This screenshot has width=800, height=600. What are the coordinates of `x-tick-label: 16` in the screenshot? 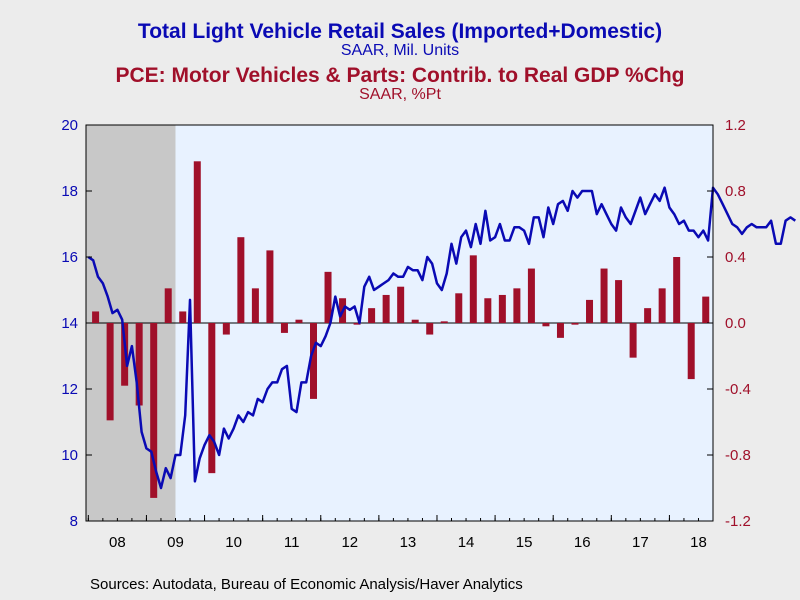 It's located at (582, 542).